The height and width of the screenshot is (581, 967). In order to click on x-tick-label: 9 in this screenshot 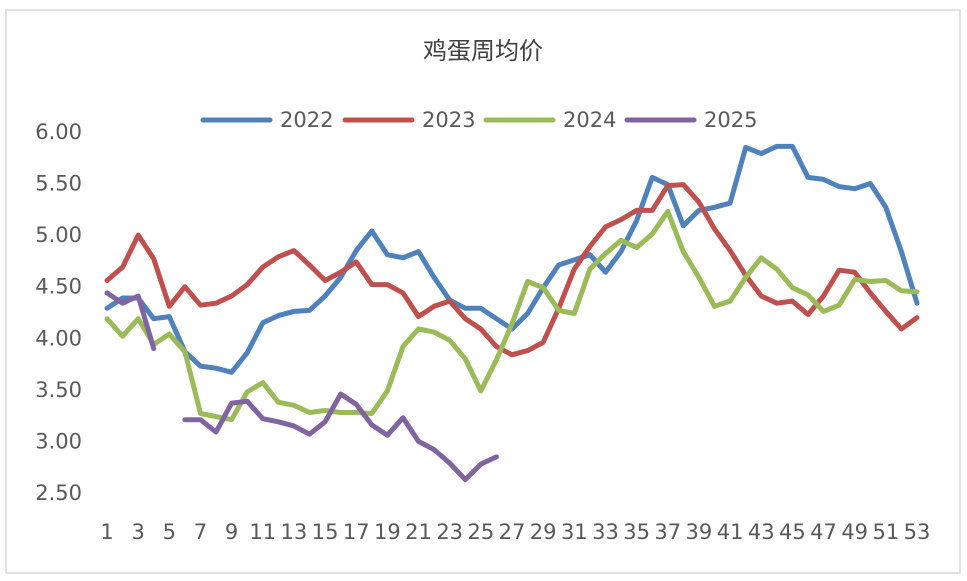, I will do `click(231, 532)`.